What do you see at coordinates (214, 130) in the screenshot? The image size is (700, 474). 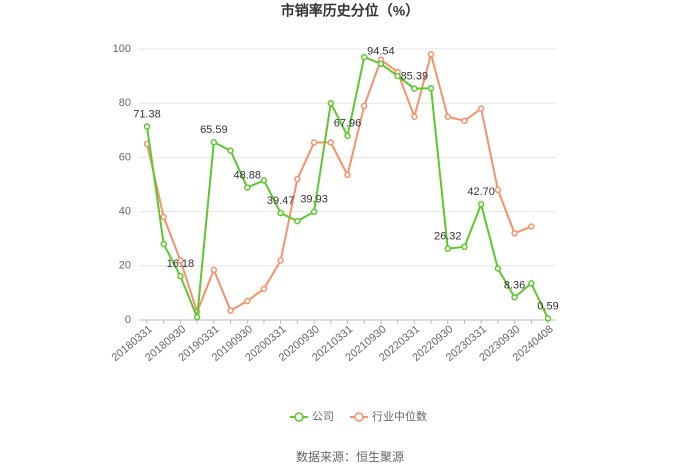 I see `data-label: 65.59` at bounding box center [214, 130].